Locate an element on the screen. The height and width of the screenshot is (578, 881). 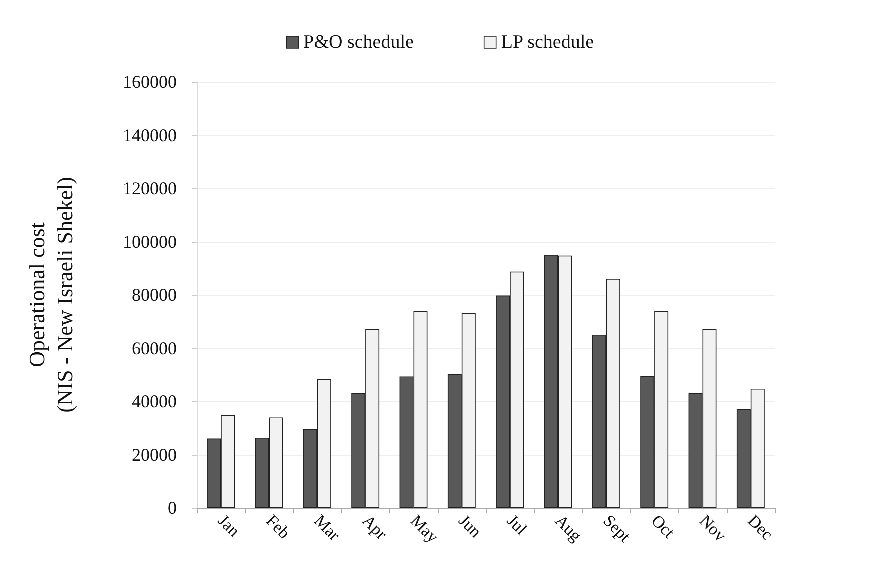
x-tick-label: Sept is located at coordinates (617, 528).